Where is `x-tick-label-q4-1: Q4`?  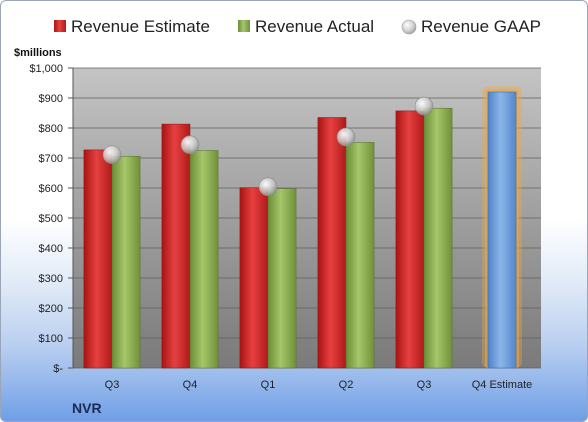 x-tick-label-q4-1: Q4 is located at coordinates (190, 385).